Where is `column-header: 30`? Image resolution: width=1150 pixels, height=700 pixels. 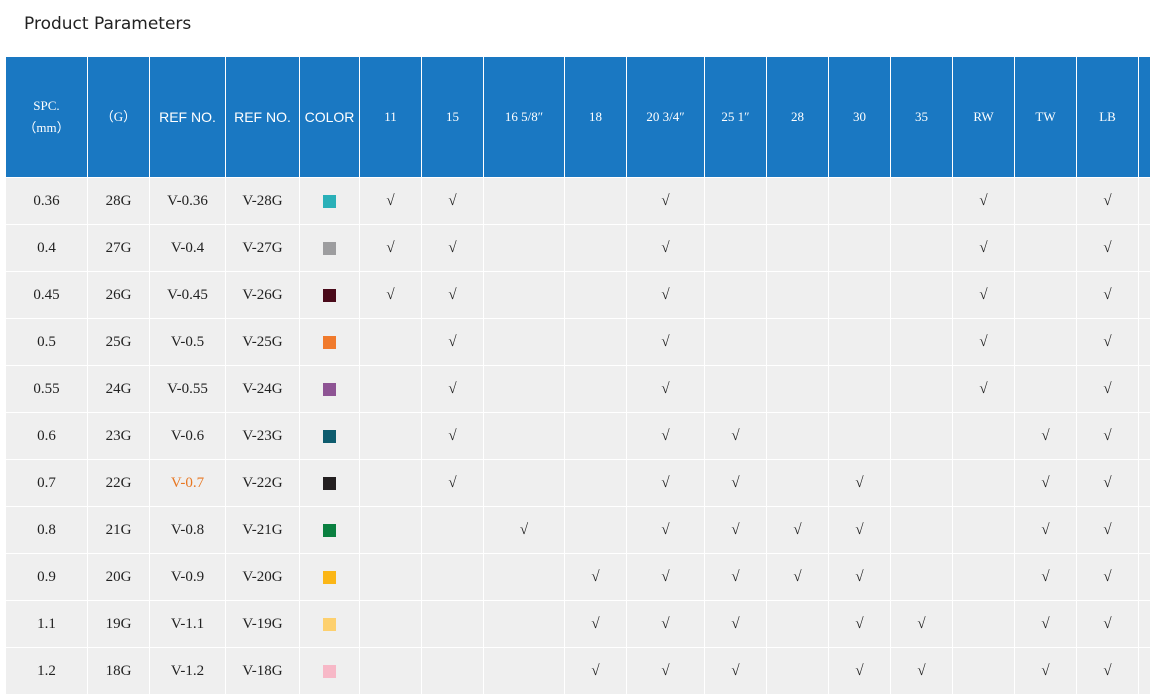
column-header: 30 is located at coordinates (859, 117).